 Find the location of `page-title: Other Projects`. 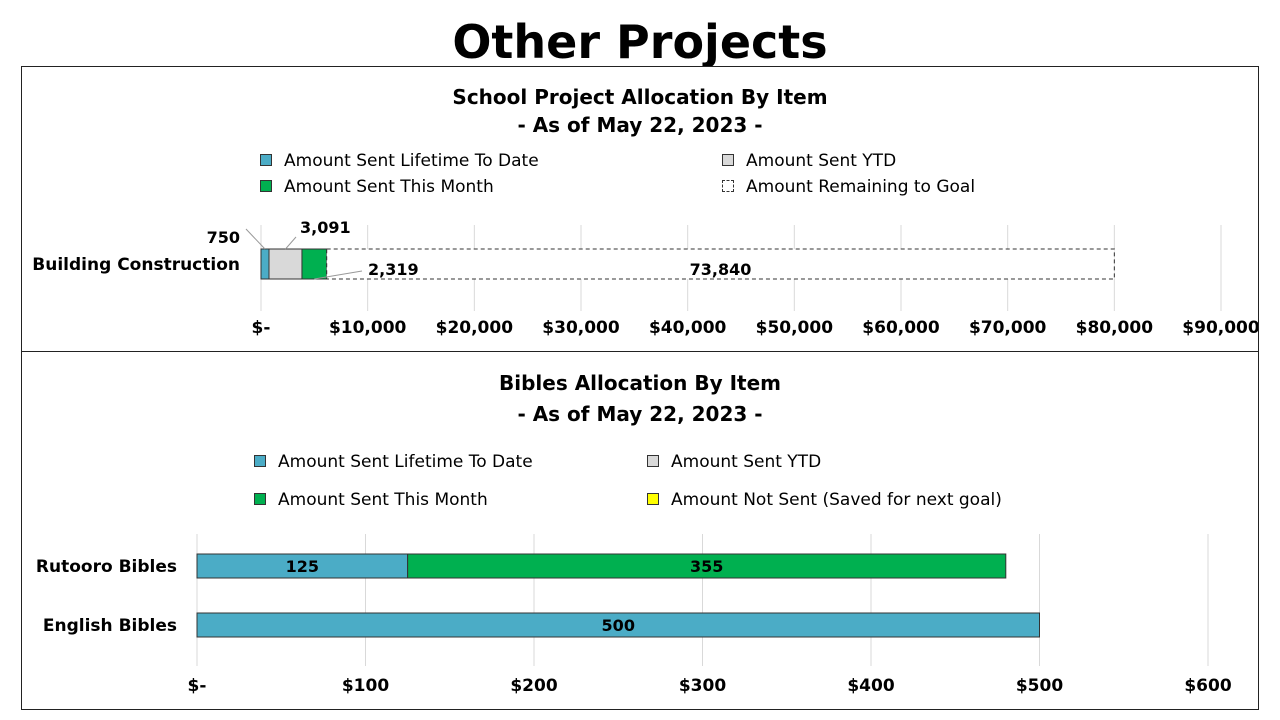

page-title: Other Projects is located at coordinates (640, 42).